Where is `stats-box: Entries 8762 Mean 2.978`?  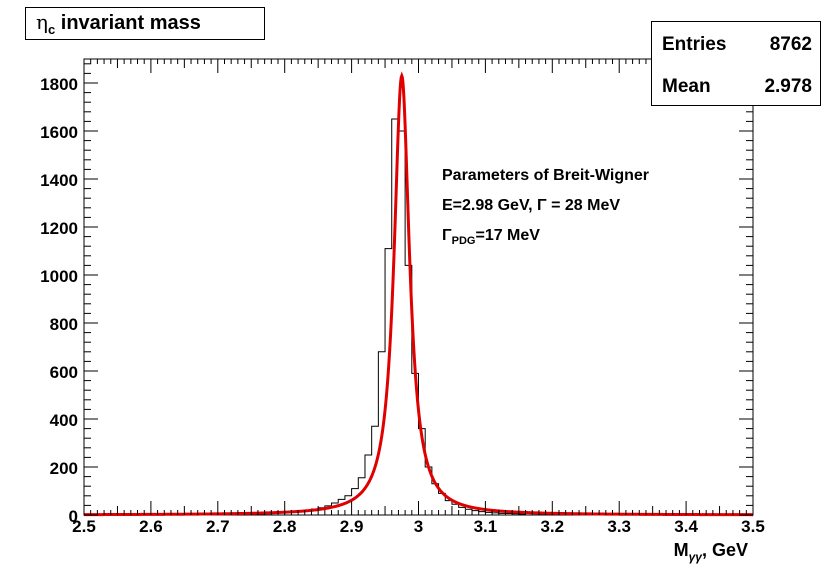 stats-box: Entries 8762 Mean 2.978 is located at coordinates (736, 63).